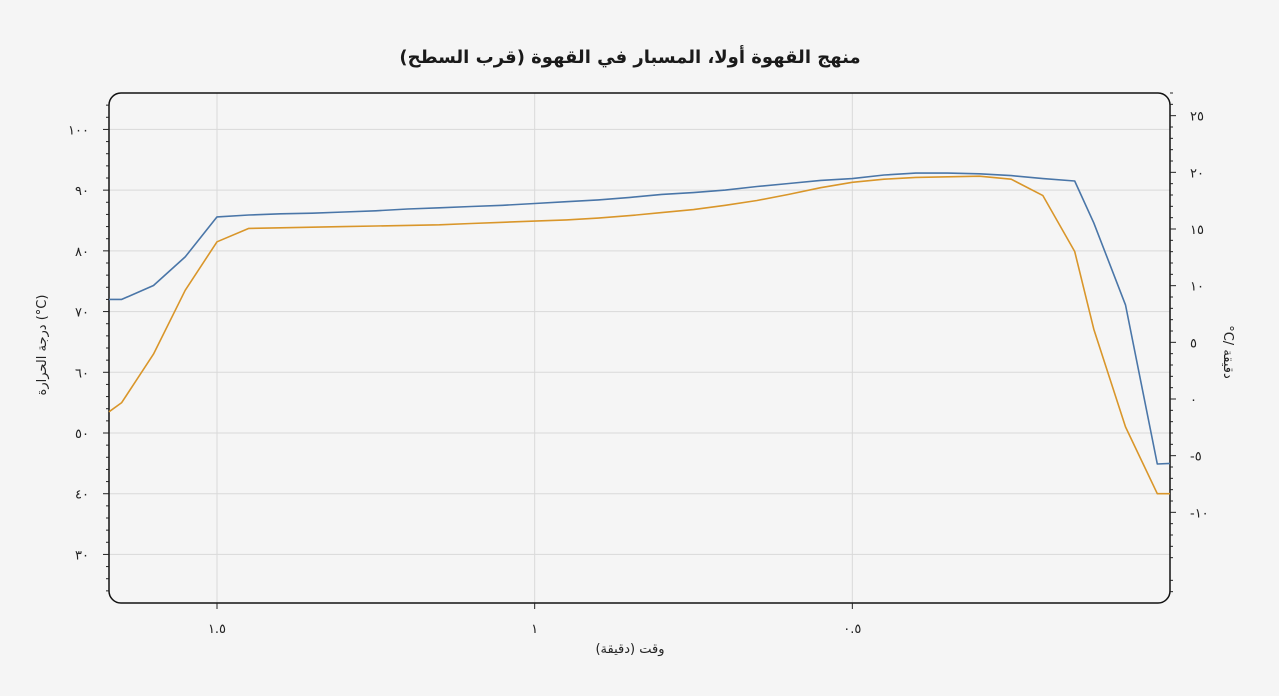 The height and width of the screenshot is (696, 1279). Describe the element at coordinates (1227, 352) in the screenshot. I see `y2-axis-label: °C/ دقيقة` at that location.